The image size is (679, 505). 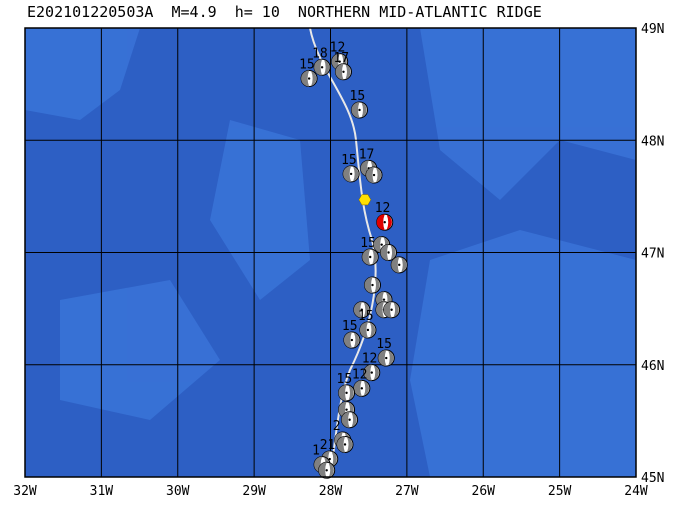 I want to click on x-tick-label: 26W, so click(x=484, y=491).